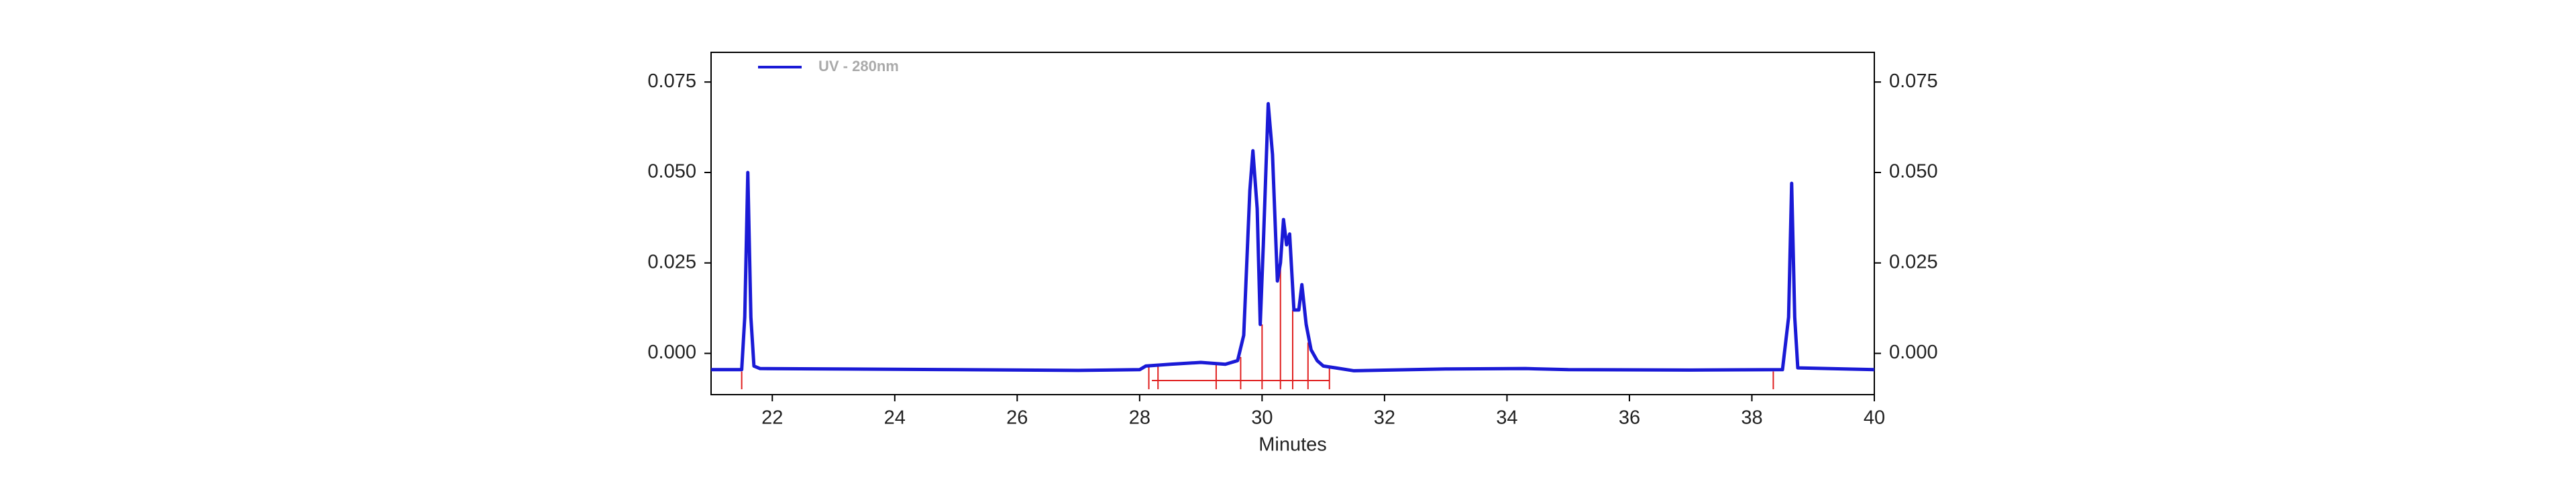  I want to click on y-tick-label: 0.075, so click(671, 81).